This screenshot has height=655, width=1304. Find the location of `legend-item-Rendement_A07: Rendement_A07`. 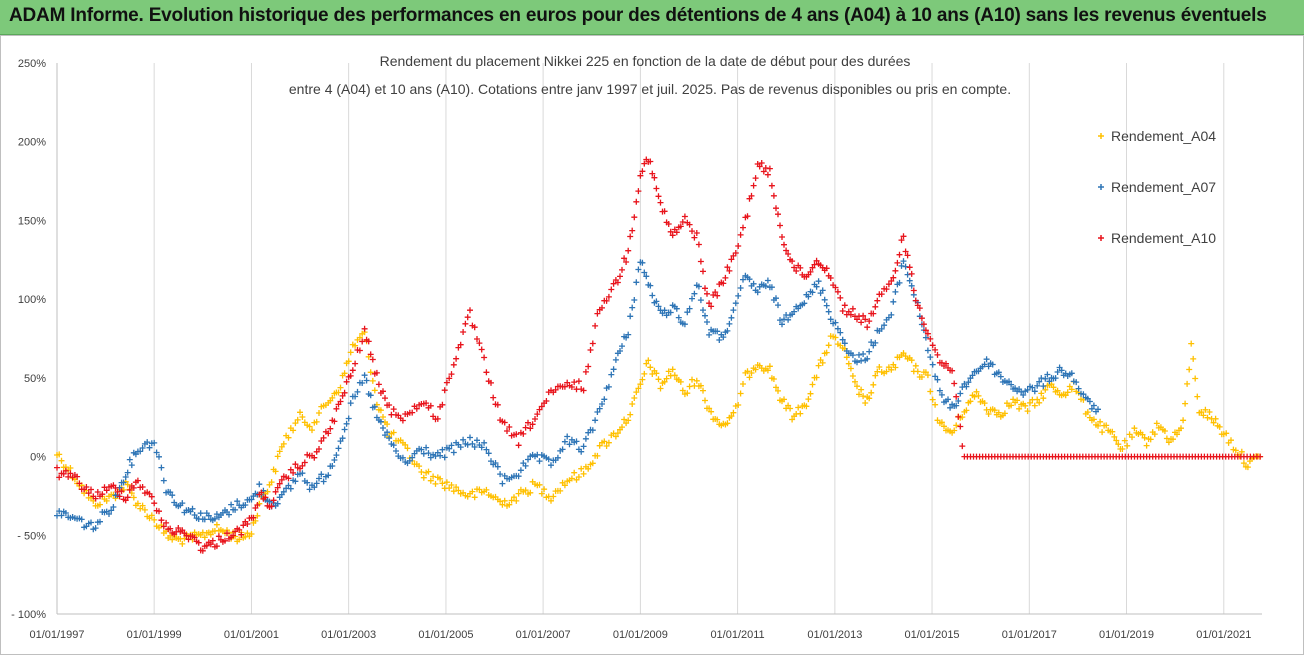

legend-item-Rendement_A07: Rendement_A07 is located at coordinates (1157, 187).